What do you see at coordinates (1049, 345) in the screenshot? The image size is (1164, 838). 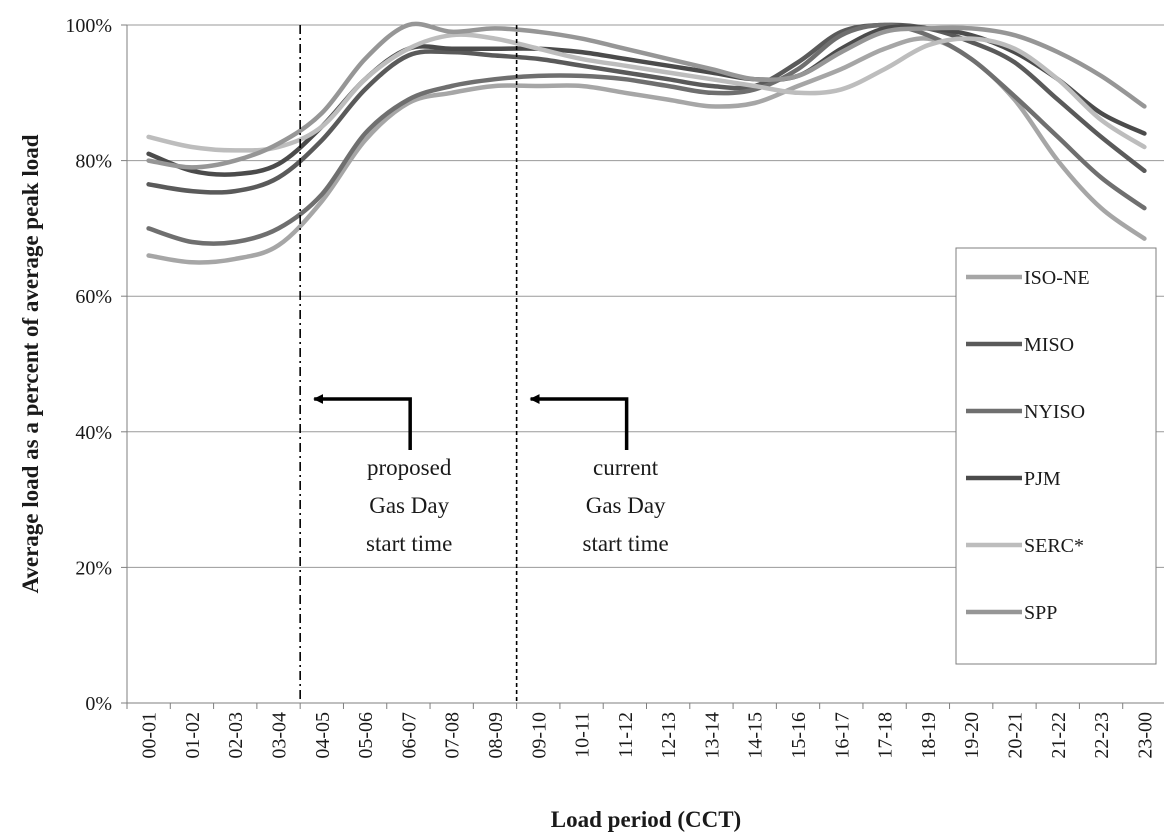 I see `legend-label: MISO` at bounding box center [1049, 345].